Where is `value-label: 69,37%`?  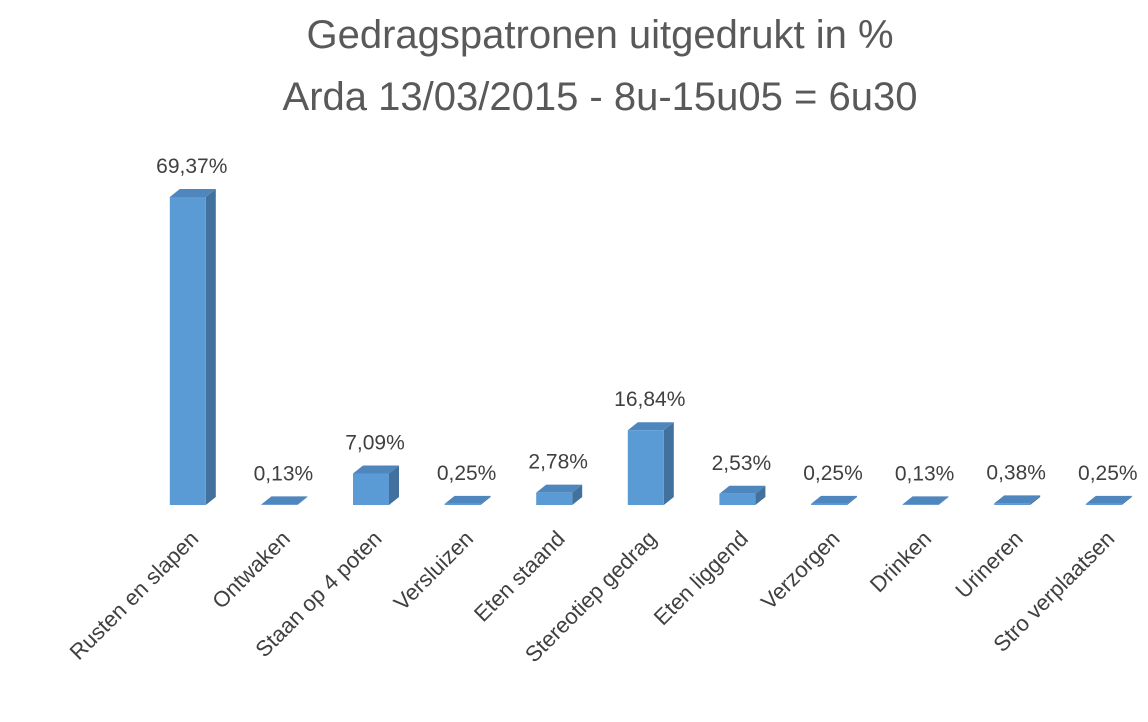
value-label: 69,37% is located at coordinates (191, 166).